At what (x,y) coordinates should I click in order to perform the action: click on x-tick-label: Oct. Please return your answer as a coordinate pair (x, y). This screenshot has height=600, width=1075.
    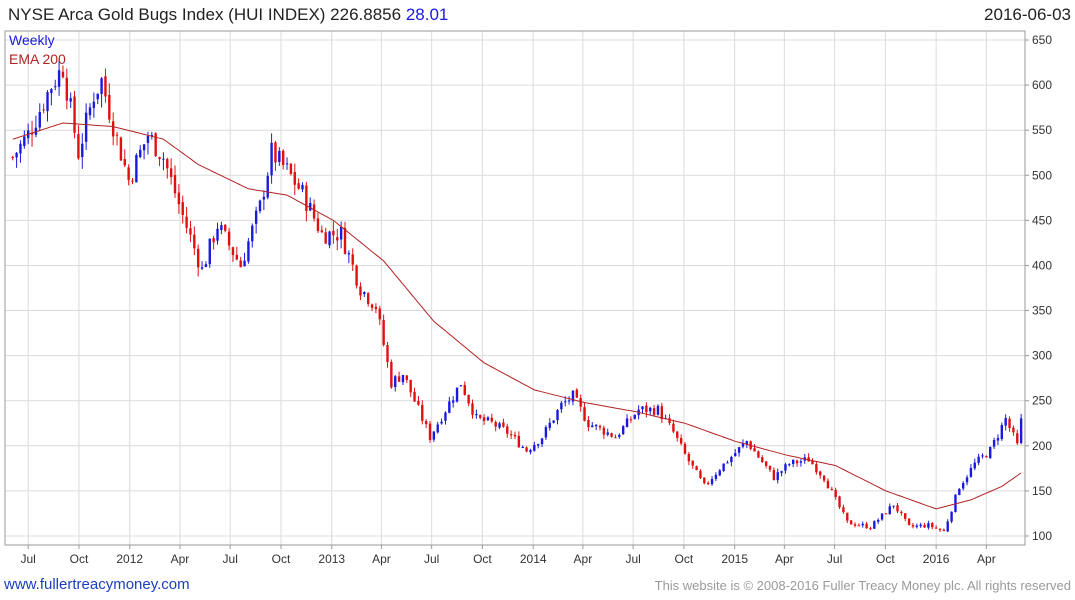
    Looking at the image, I should click on (281, 559).